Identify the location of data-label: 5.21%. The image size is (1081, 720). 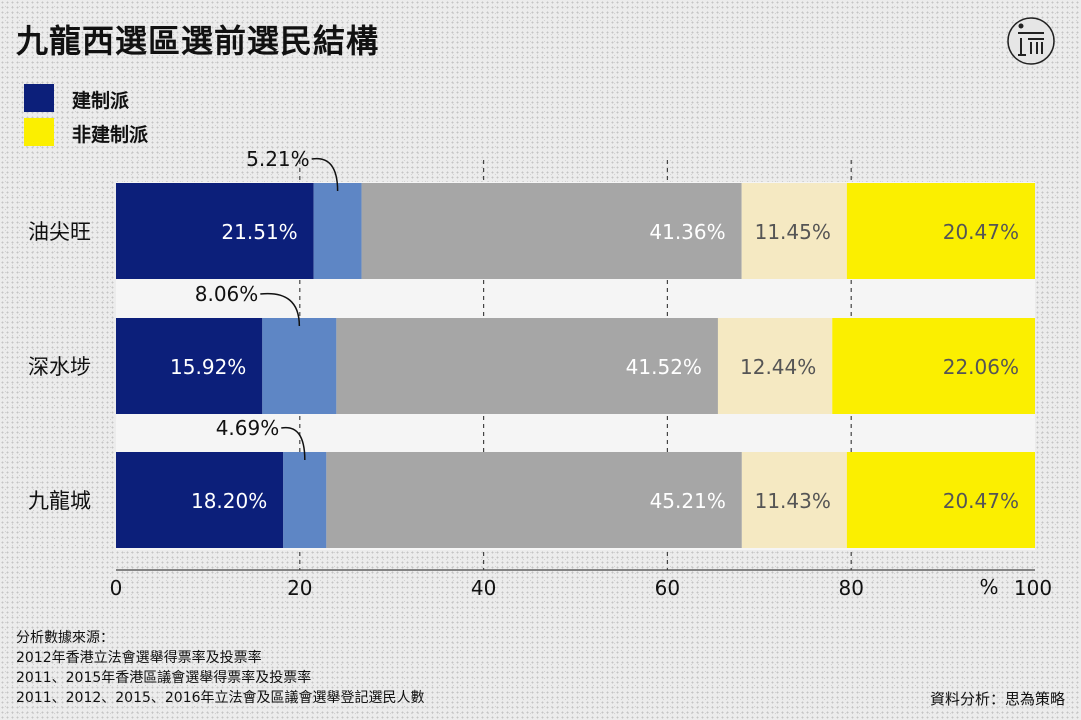
(278, 159).